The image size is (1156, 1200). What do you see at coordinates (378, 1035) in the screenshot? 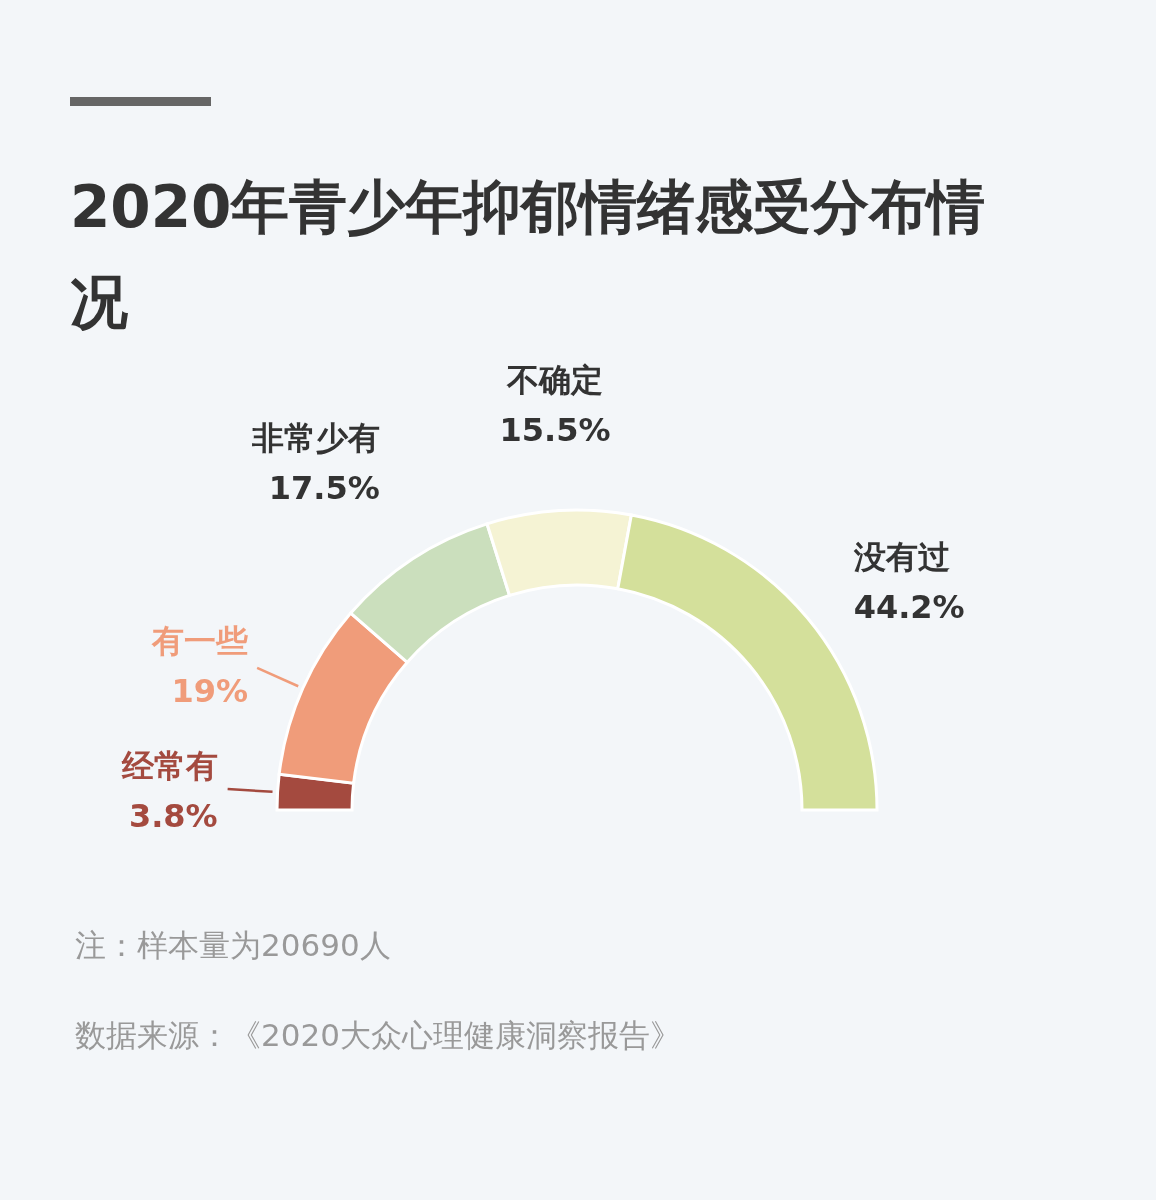
I see `source-note: 数据来源：《2020大众心理健康洞察报告》` at bounding box center [378, 1035].